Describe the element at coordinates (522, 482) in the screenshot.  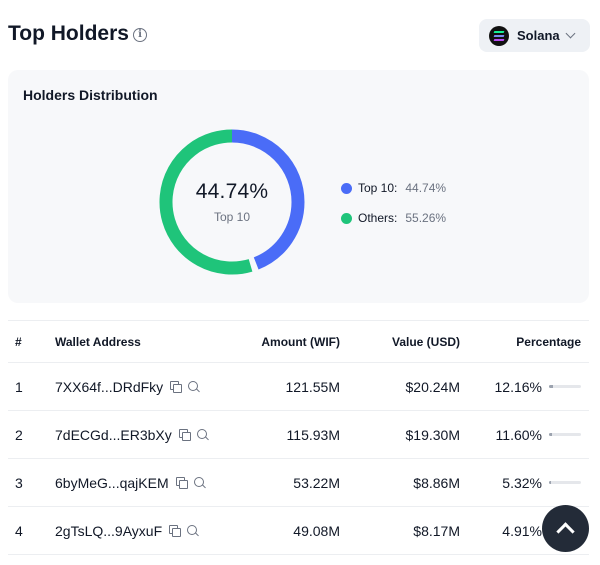
I see `percentage-text: 5.32%` at that location.